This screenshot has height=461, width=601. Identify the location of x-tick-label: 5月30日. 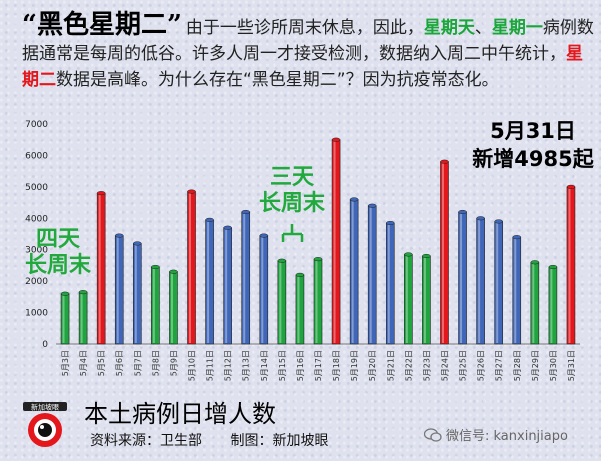
(553, 365).